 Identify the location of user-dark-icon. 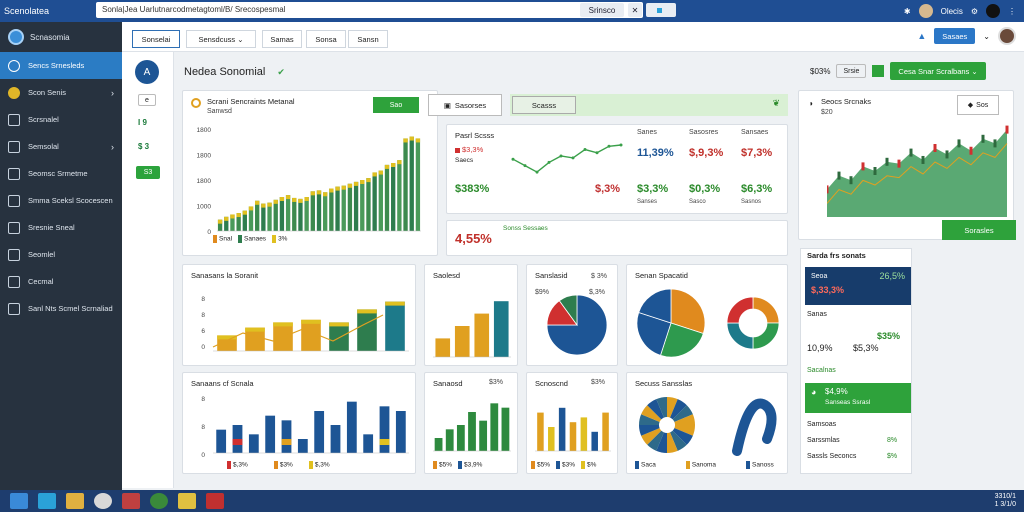
(993, 11).